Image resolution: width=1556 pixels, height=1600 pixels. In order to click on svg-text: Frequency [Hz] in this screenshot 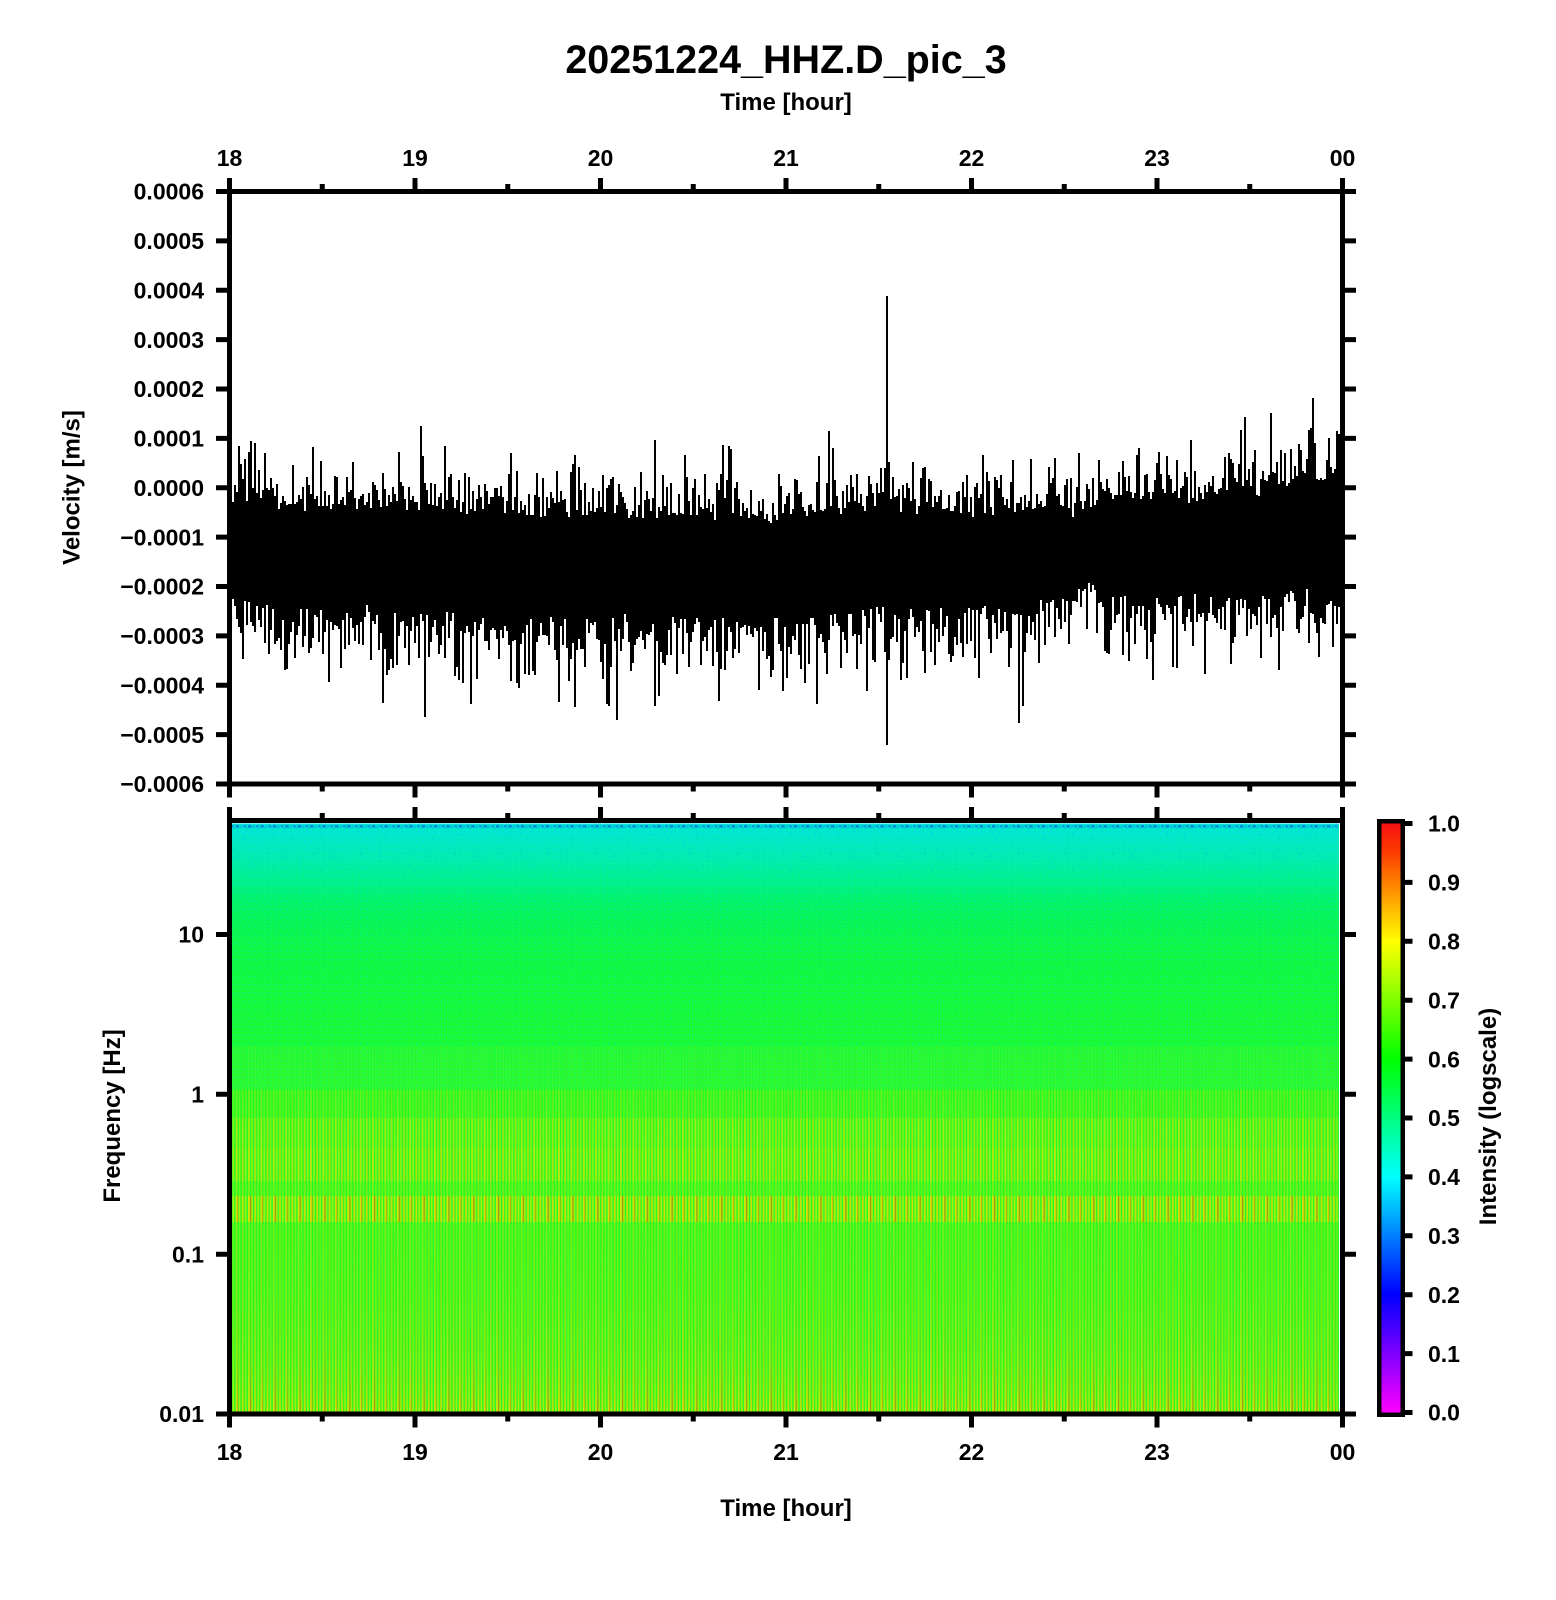, I will do `click(112, 1115)`.